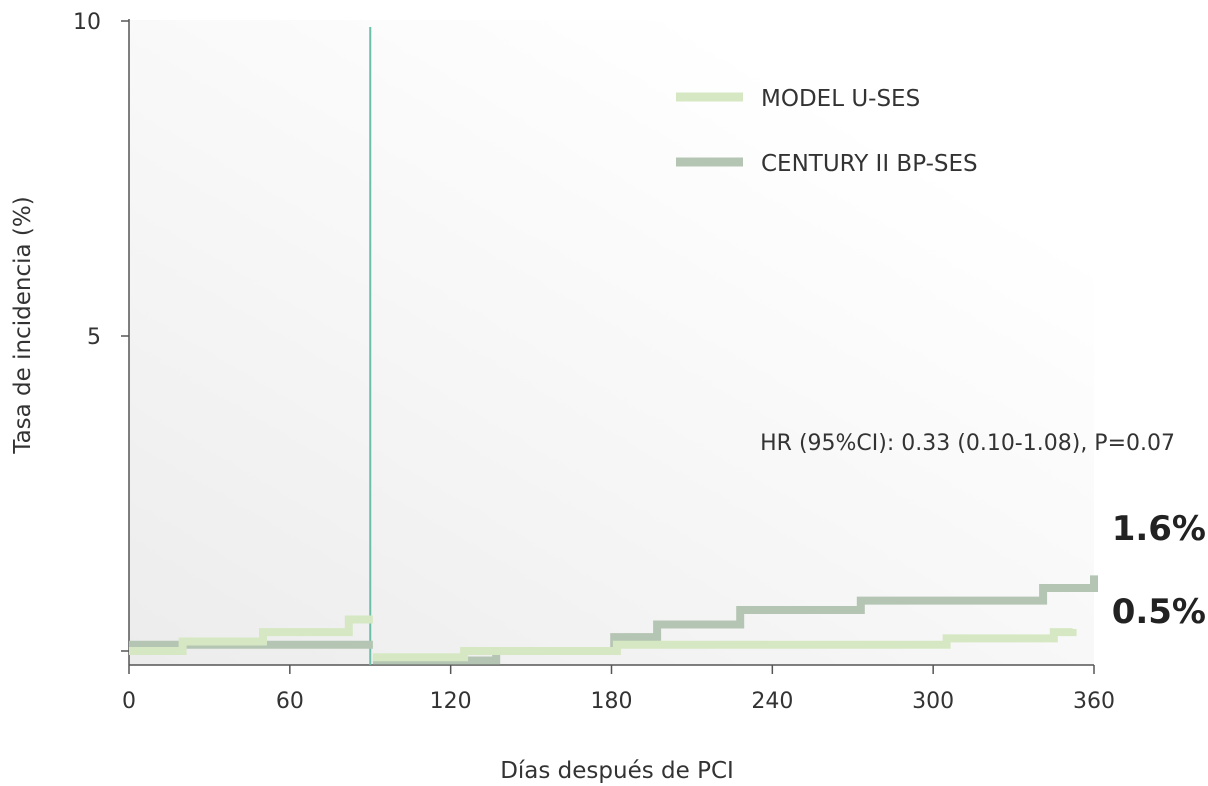 This screenshot has height=786, width=1208. What do you see at coordinates (23, 325) in the screenshot?
I see `y-axis-title: Tasa de incidencia (%)` at bounding box center [23, 325].